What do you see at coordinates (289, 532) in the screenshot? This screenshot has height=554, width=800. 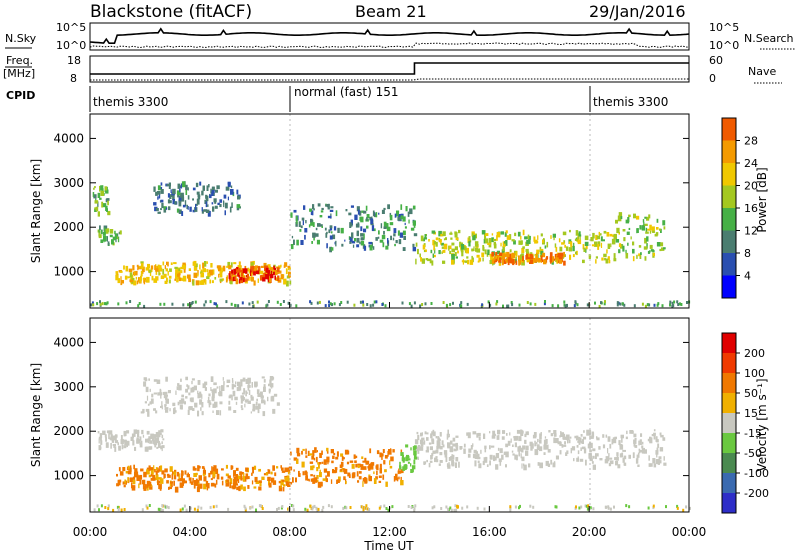 I see `x-tick-label: 08:00` at bounding box center [289, 532].